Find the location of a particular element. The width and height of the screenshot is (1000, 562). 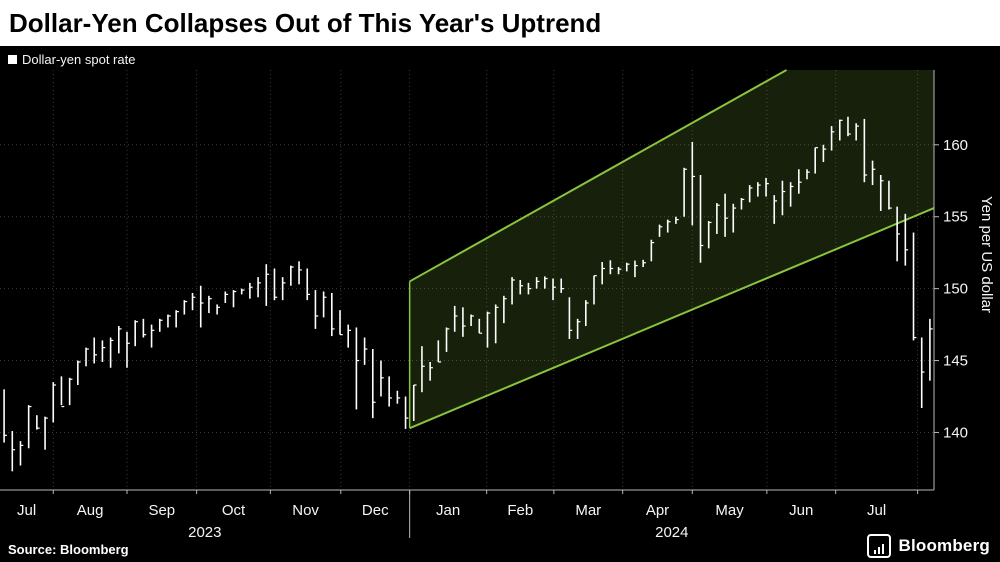

legend-swatch-icon is located at coordinates (12, 59).